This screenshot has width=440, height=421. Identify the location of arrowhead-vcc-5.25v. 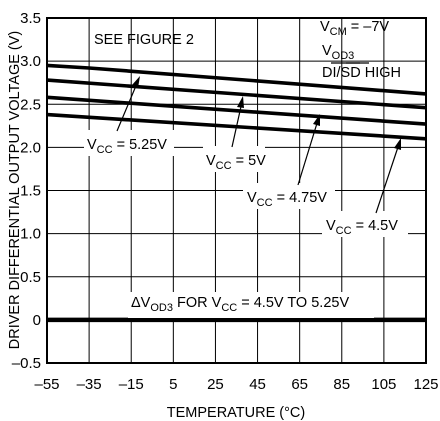
(136, 82).